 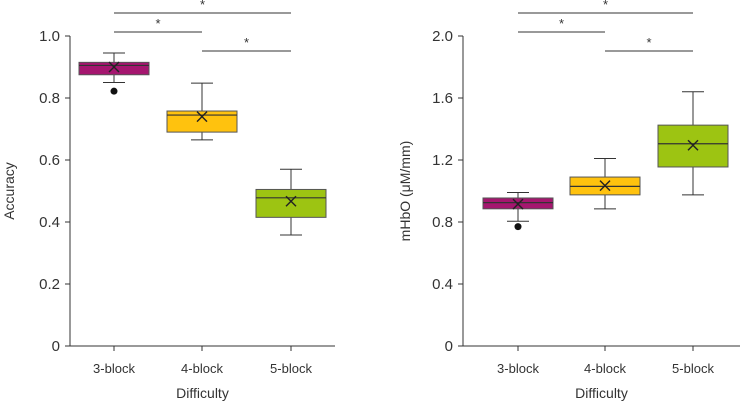 I want to click on y-axis-title: mHbO (μM/mm), so click(x=405, y=191).